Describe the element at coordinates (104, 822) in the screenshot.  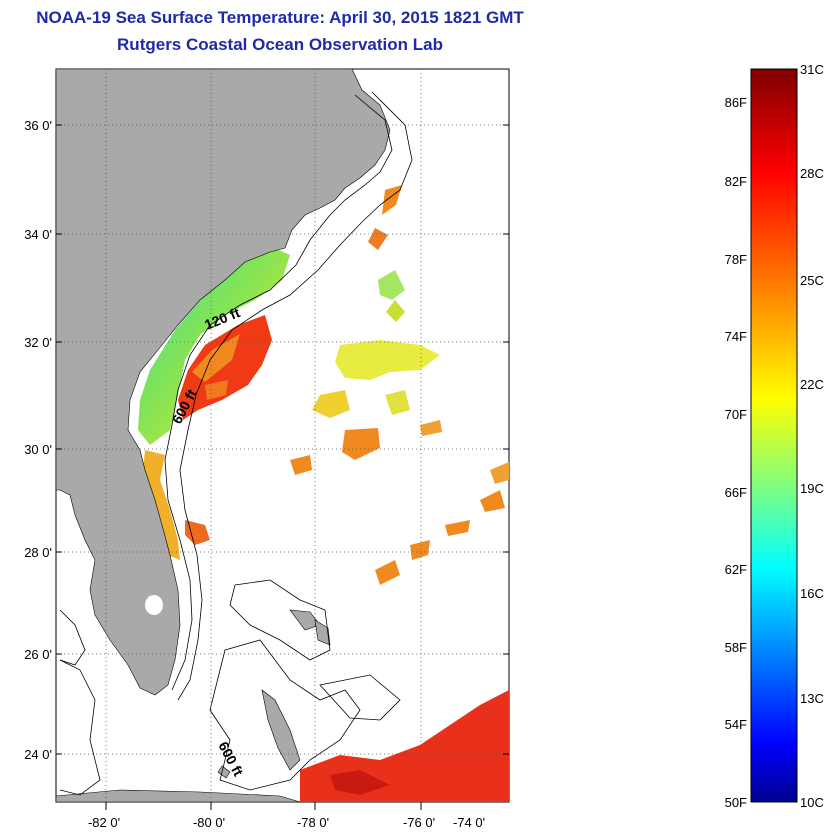
I see `lon-label: -82 0'` at that location.